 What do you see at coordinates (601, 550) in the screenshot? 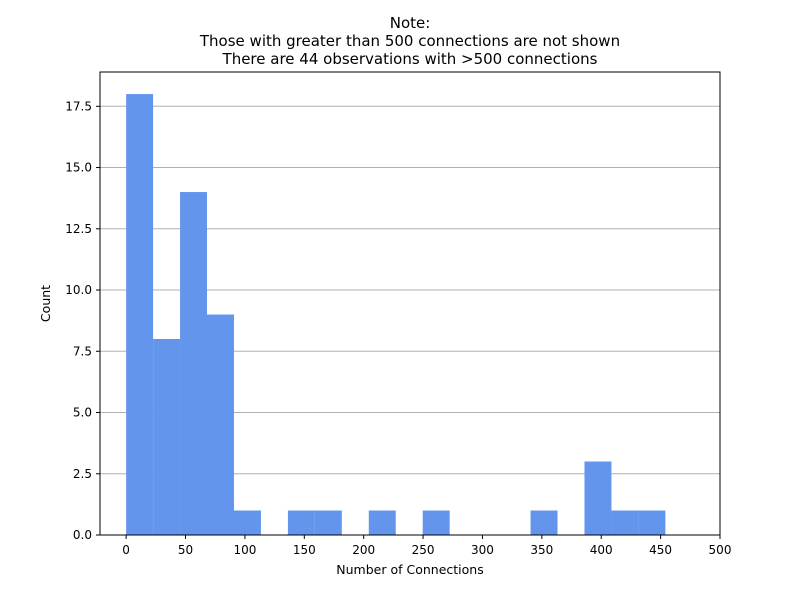
I see `x-tick-label: 400` at bounding box center [601, 550].